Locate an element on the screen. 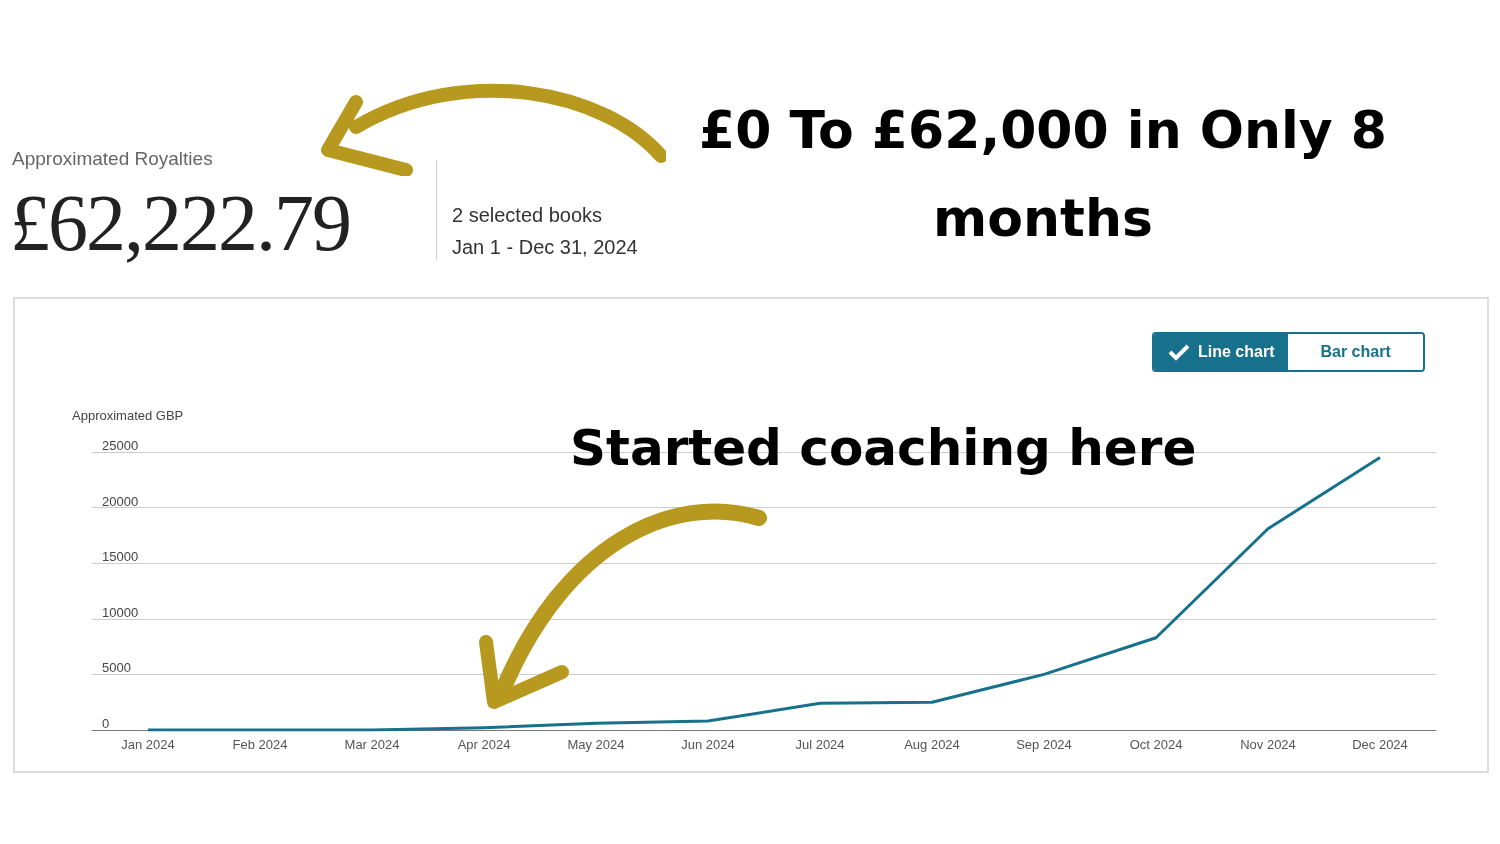 The width and height of the screenshot is (1500, 844). x-tick-label: Dec 2024 is located at coordinates (1380, 744).